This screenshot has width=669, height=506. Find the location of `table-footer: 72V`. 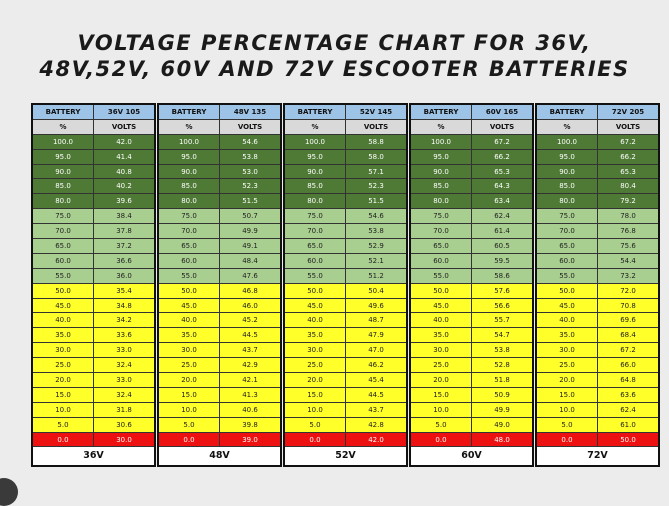

table-footer: 72V is located at coordinates (597, 456).